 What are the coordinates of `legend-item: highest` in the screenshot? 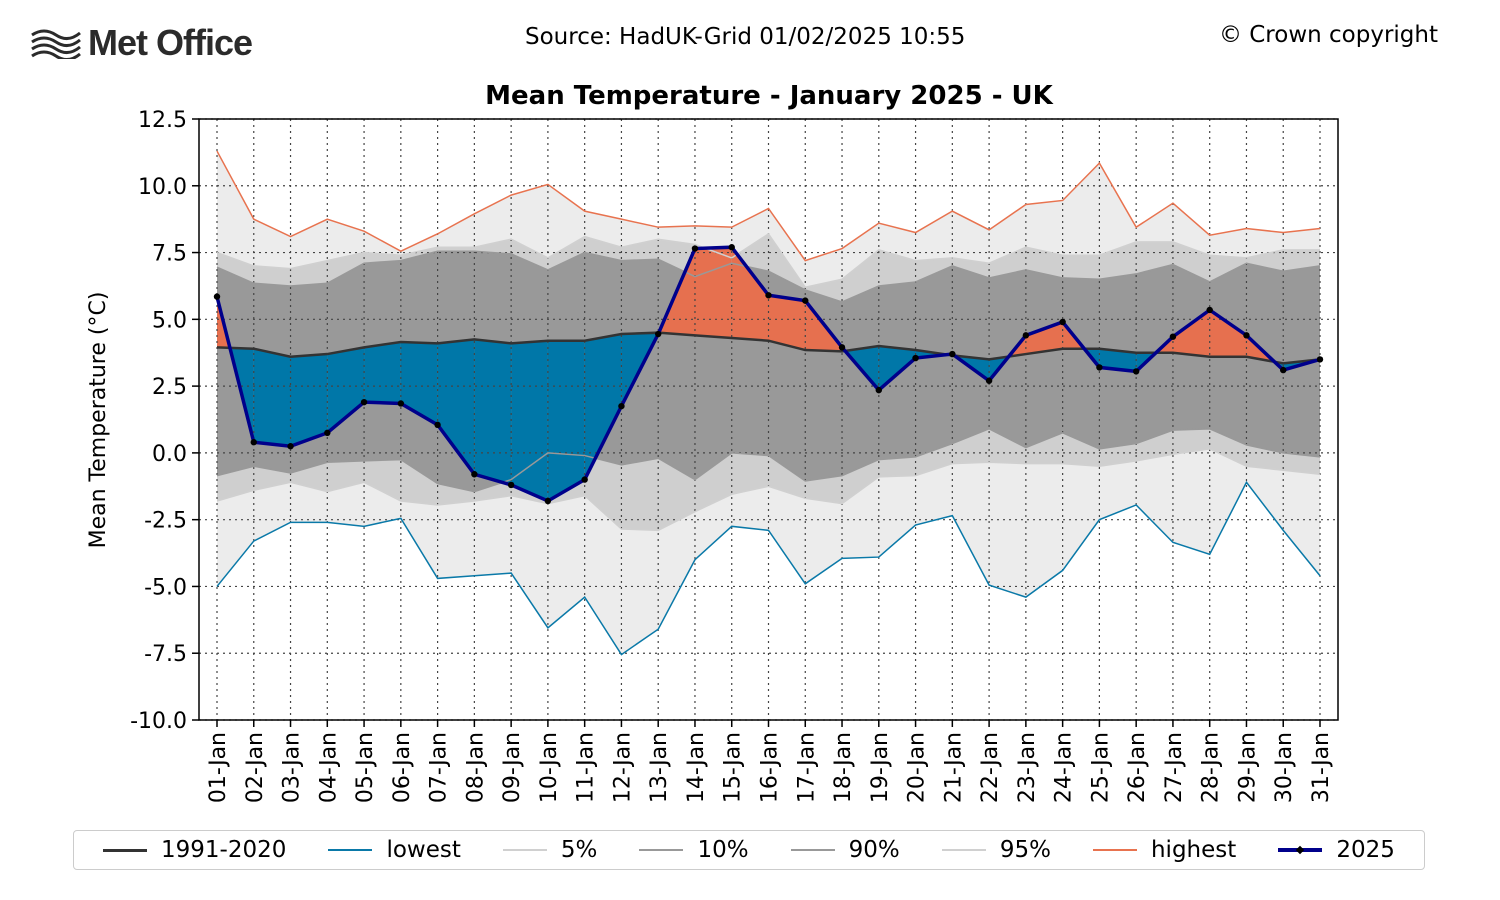 It's located at (1164, 850).